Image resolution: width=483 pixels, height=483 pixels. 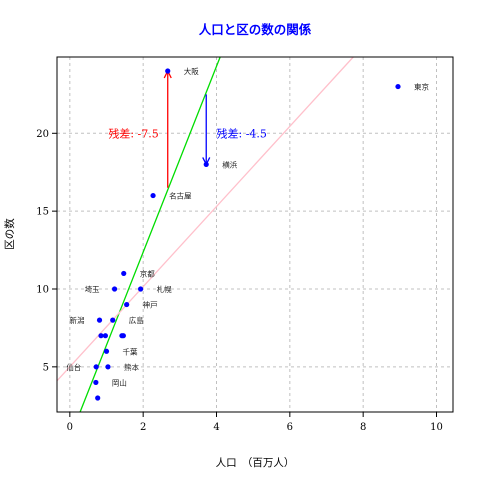 What do you see at coordinates (216, 427) in the screenshot?
I see `x-tick-label: 4` at bounding box center [216, 427].